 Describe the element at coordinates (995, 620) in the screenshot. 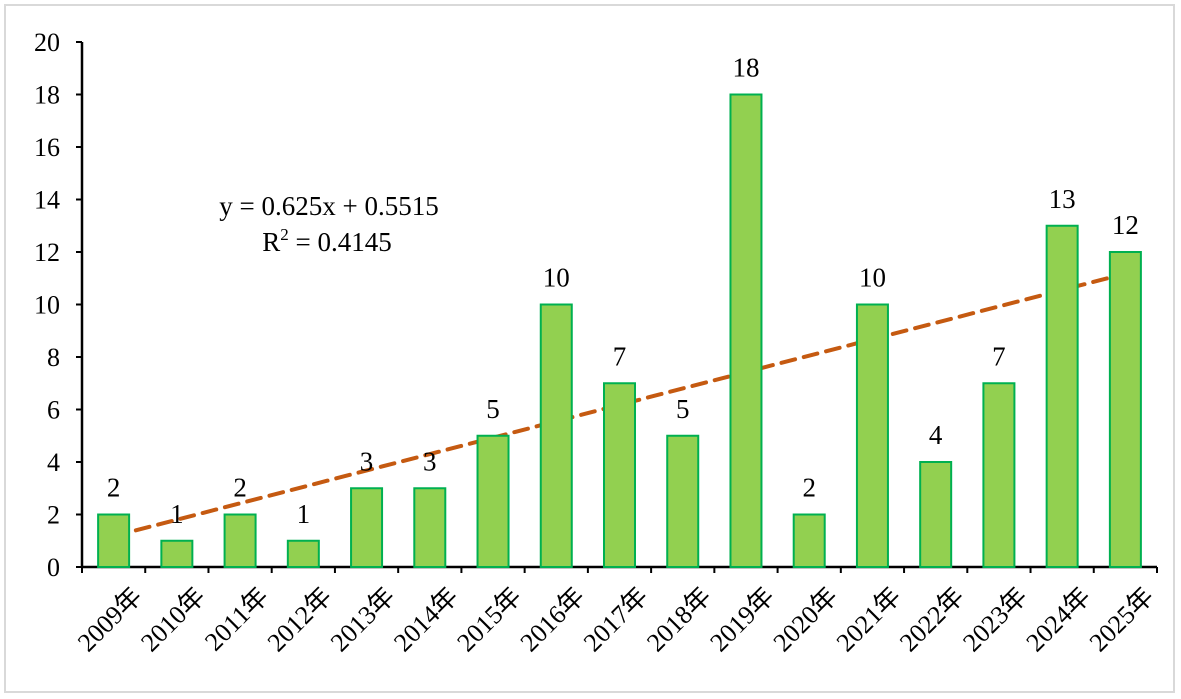

I see `x-tick-label: 2023年` at that location.